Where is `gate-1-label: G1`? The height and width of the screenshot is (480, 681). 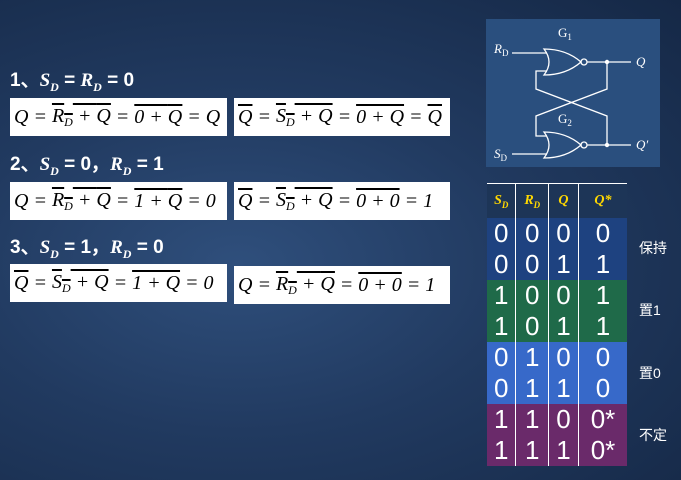
gate-1-label: G1 is located at coordinates (565, 33).